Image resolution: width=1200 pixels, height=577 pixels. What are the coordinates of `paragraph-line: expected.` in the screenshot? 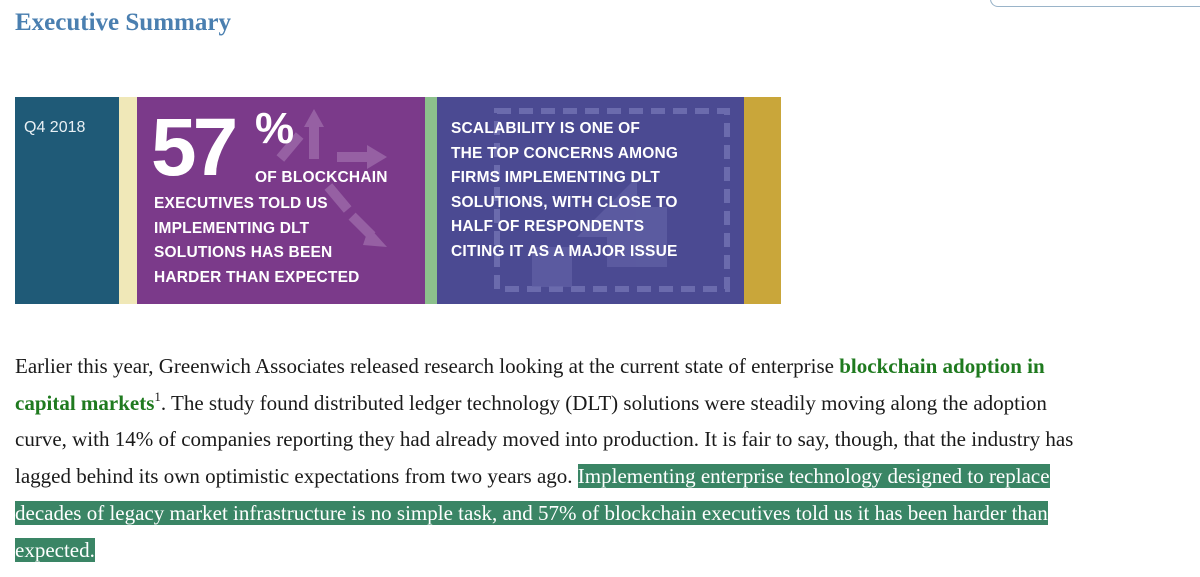 It's located at (607, 550).